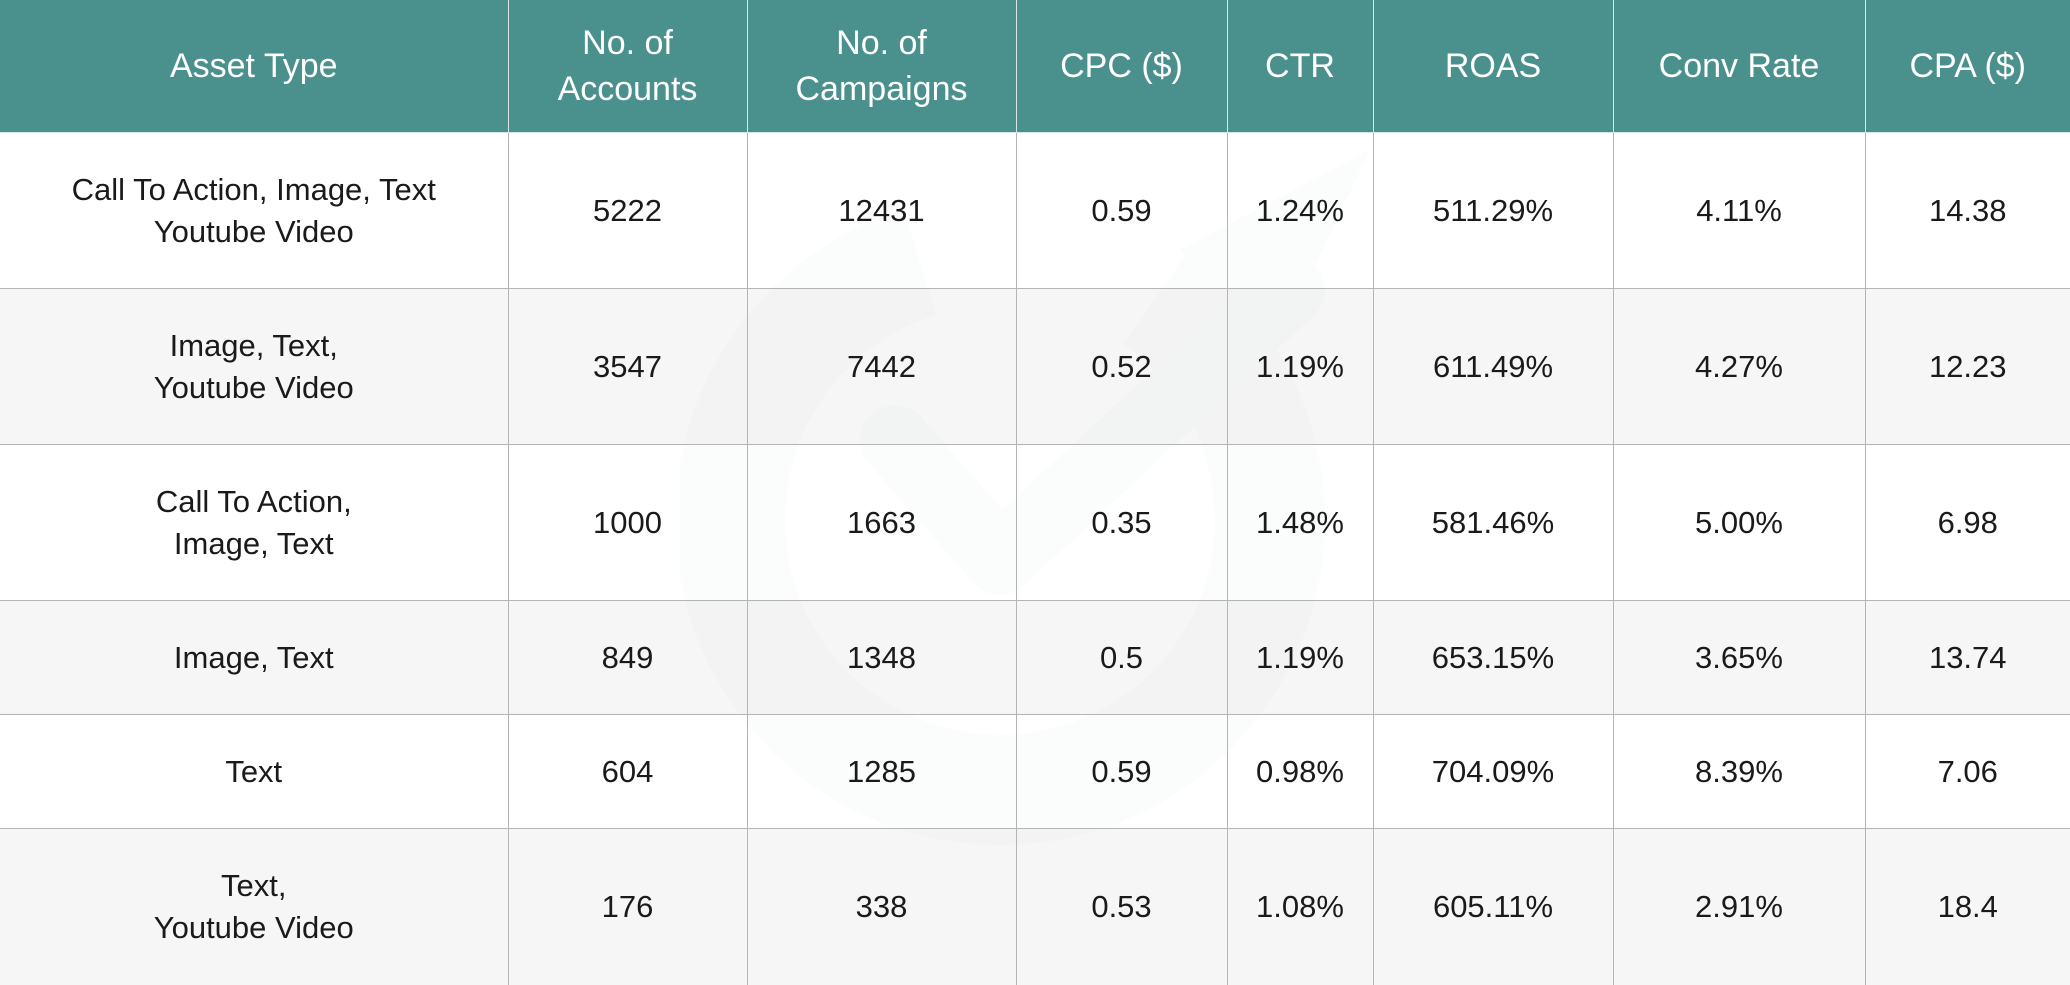 This screenshot has width=2070, height=985. I want to click on cell-asset-type: Text, Youtube Video, so click(254, 906).